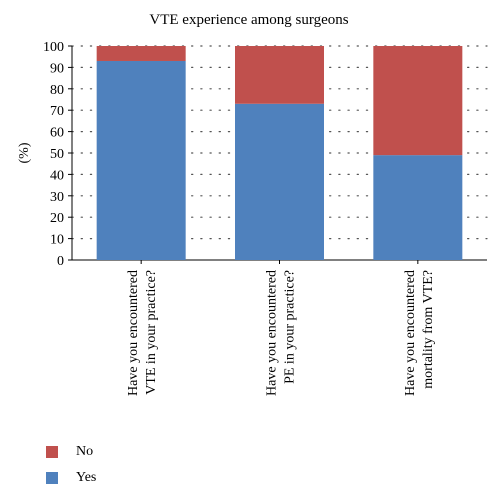 The height and width of the screenshot is (500, 498). What do you see at coordinates (52, 452) in the screenshot?
I see `legend-swatch-no` at bounding box center [52, 452].